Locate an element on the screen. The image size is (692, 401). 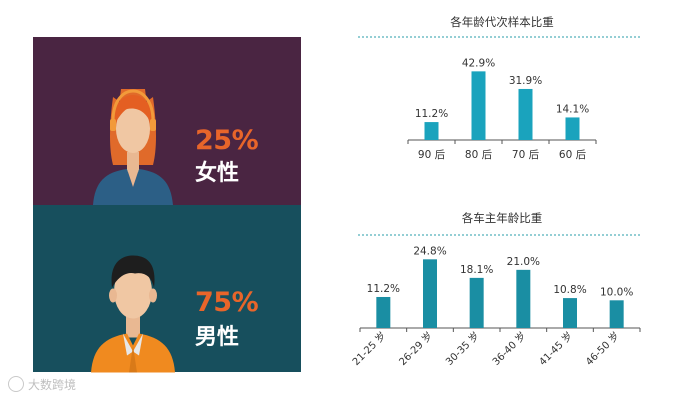
watermark: 大数跨境 is located at coordinates (42, 384).